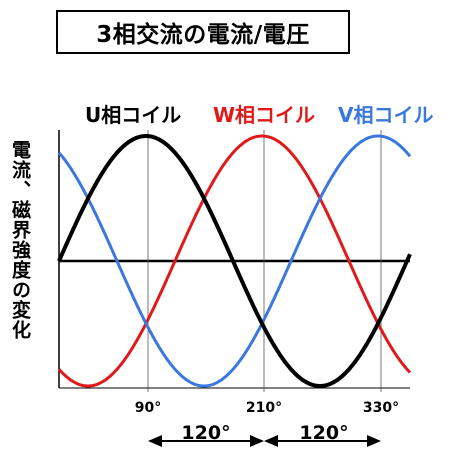 This screenshot has width=469, height=464. What do you see at coordinates (381, 408) in the screenshot?
I see `tick-330: 330°` at bounding box center [381, 408].